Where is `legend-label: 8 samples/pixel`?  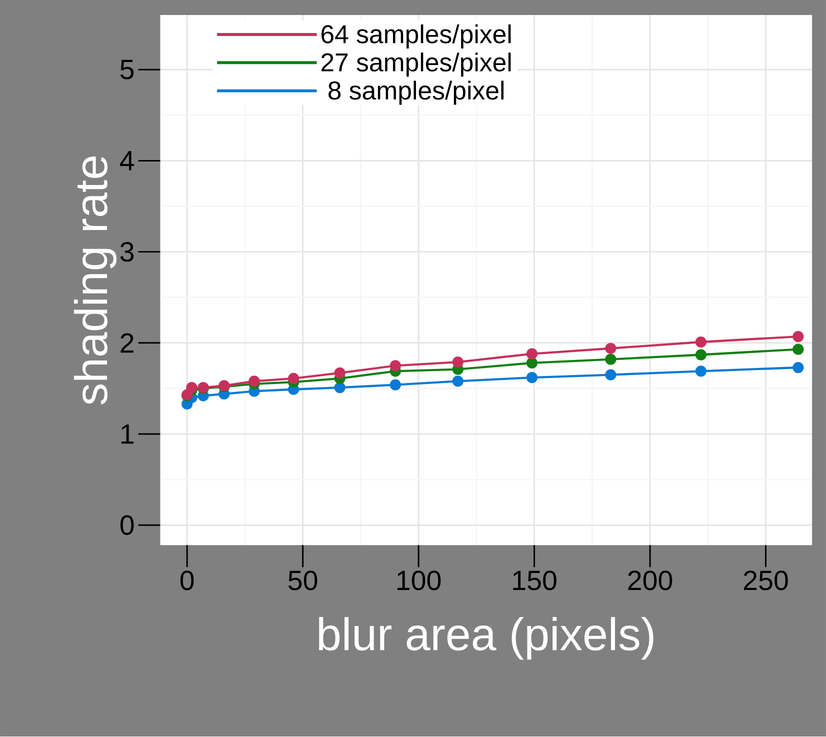 legend-label: 8 samples/pixel is located at coordinates (416, 93).